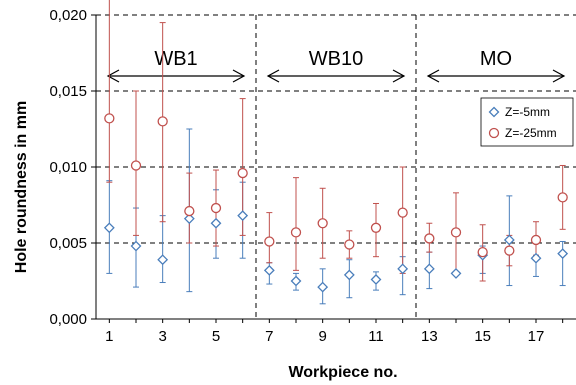  What do you see at coordinates (68, 243) in the screenshot?
I see `y-tick-label: 0,005` at bounding box center [68, 243].